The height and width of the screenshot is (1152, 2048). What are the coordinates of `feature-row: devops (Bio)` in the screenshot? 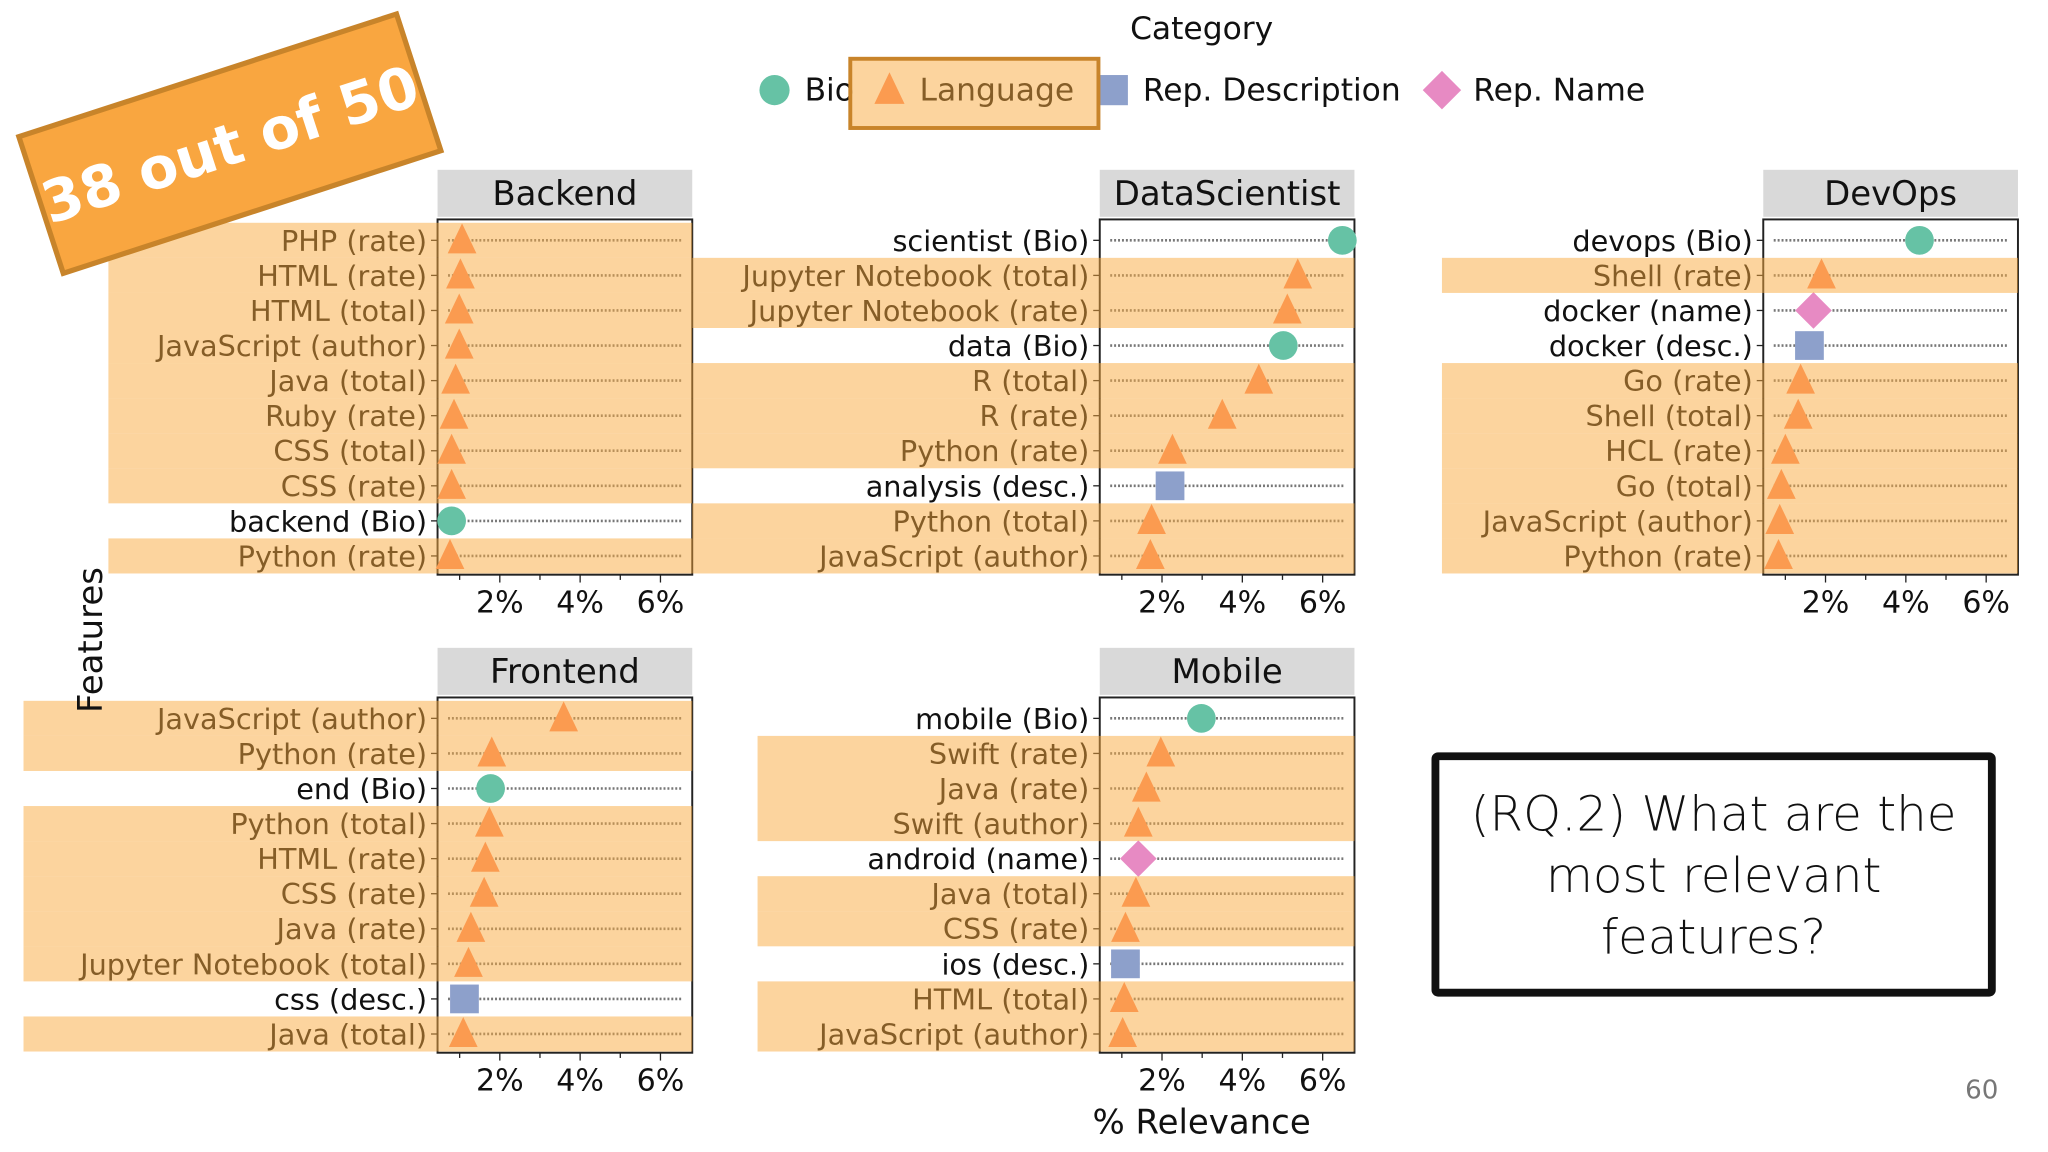 It's located at (1790, 241).